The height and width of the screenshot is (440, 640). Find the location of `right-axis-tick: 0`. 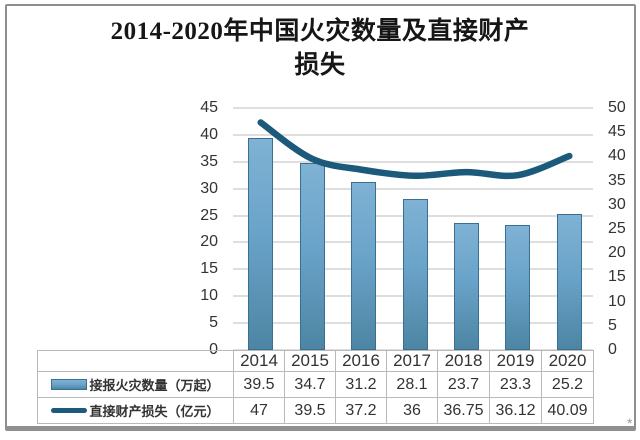

right-axis-tick: 0 is located at coordinates (612, 349).